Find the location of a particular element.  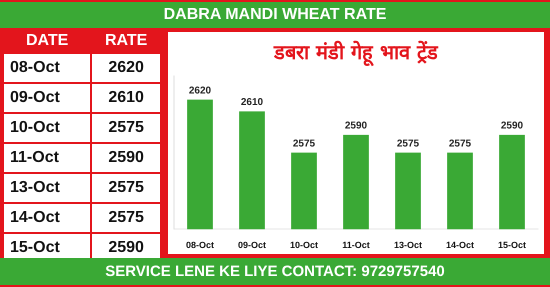

x-tick-label: 10-Oct is located at coordinates (304, 245).